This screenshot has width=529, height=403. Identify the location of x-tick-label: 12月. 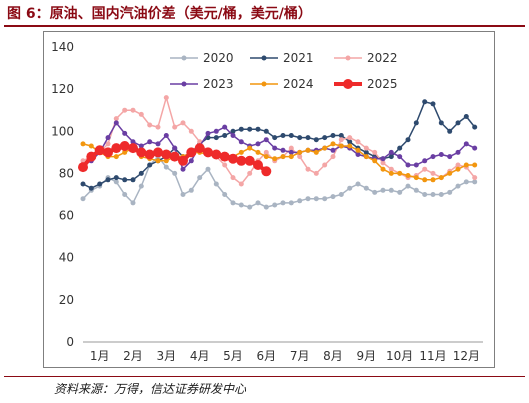
(466, 356).